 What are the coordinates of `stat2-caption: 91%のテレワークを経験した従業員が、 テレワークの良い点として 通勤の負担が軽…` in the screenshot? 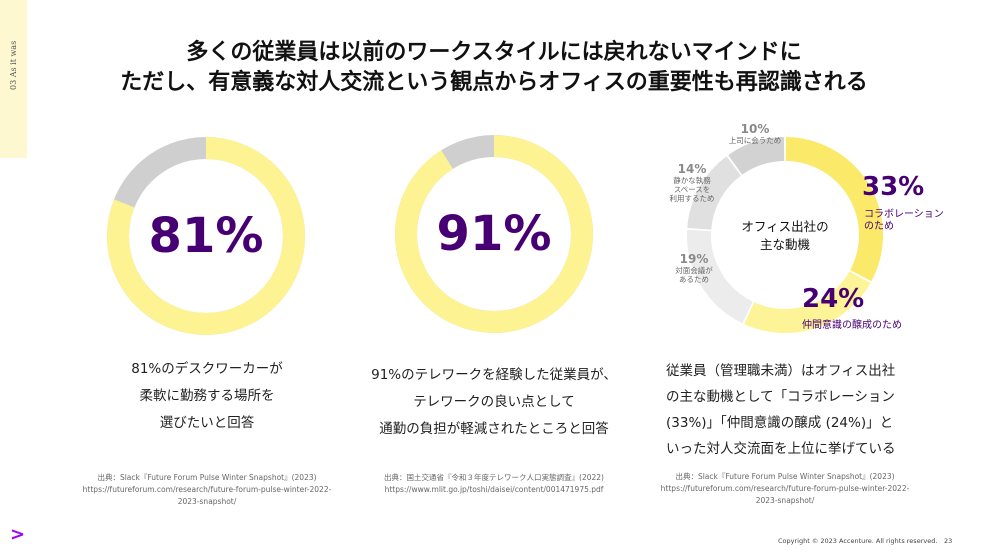 It's located at (494, 402).